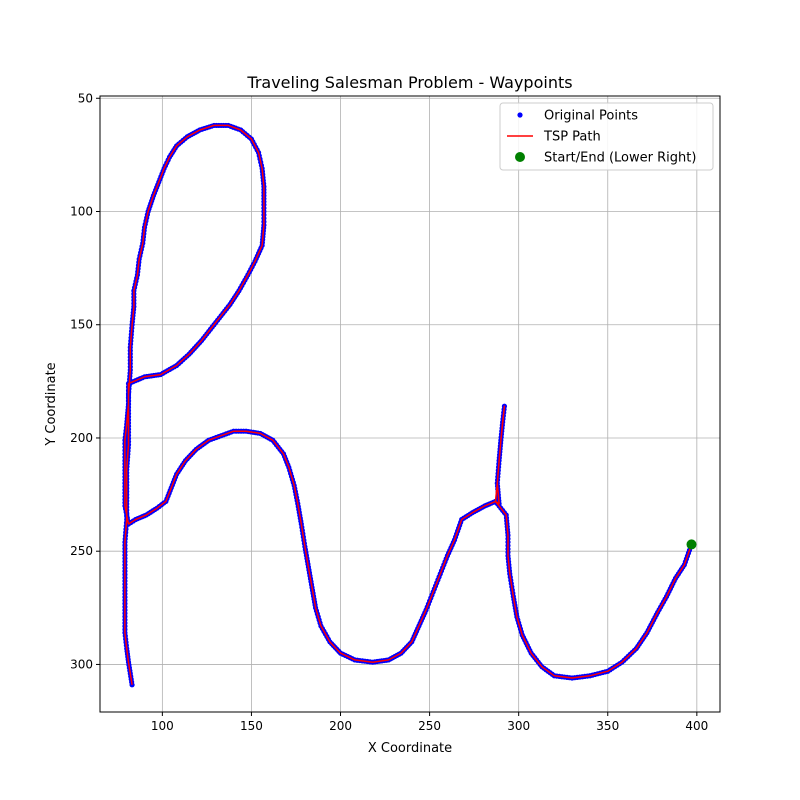  What do you see at coordinates (620, 158) in the screenshot?
I see `legend-label: Start/End (Lower Right)` at bounding box center [620, 158].